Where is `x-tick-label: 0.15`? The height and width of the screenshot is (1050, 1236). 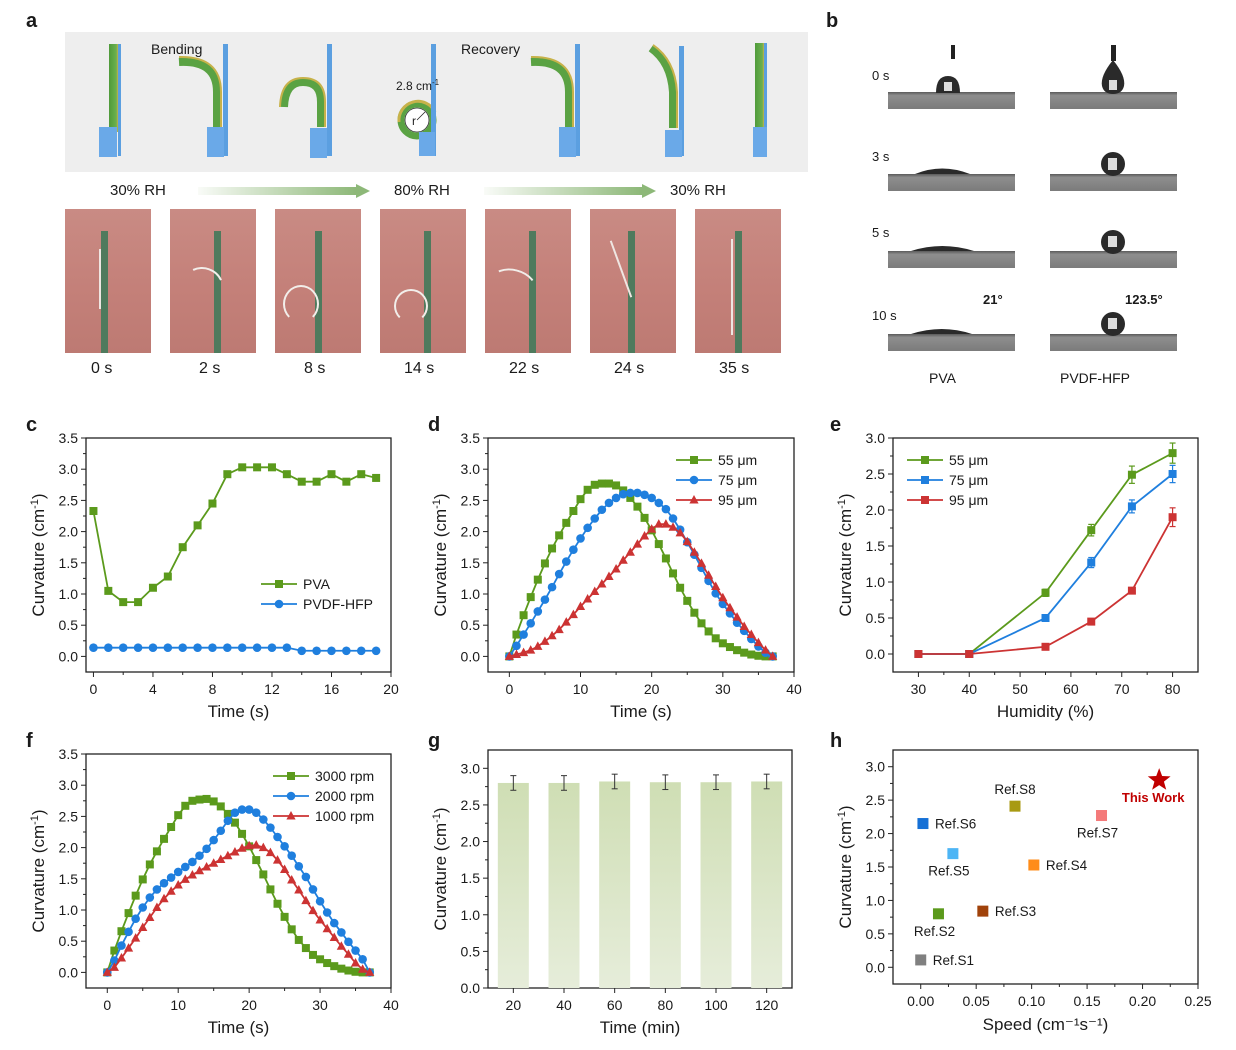
x-tick-label: 0.15 is located at coordinates (1086, 1001).